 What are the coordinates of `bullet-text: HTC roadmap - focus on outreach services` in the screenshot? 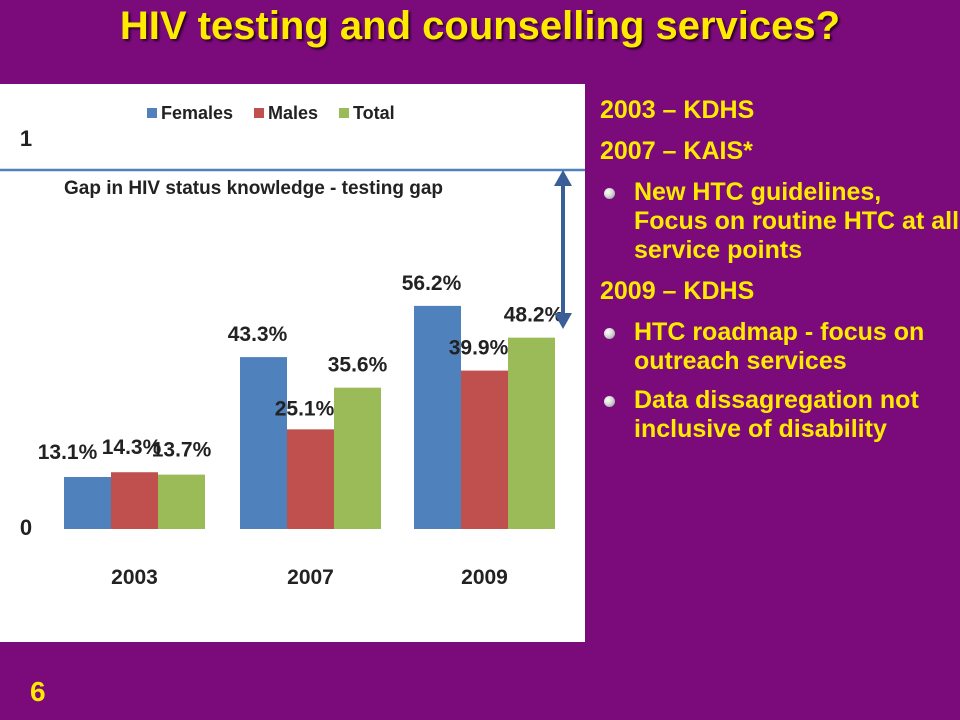 It's located at (779, 346).